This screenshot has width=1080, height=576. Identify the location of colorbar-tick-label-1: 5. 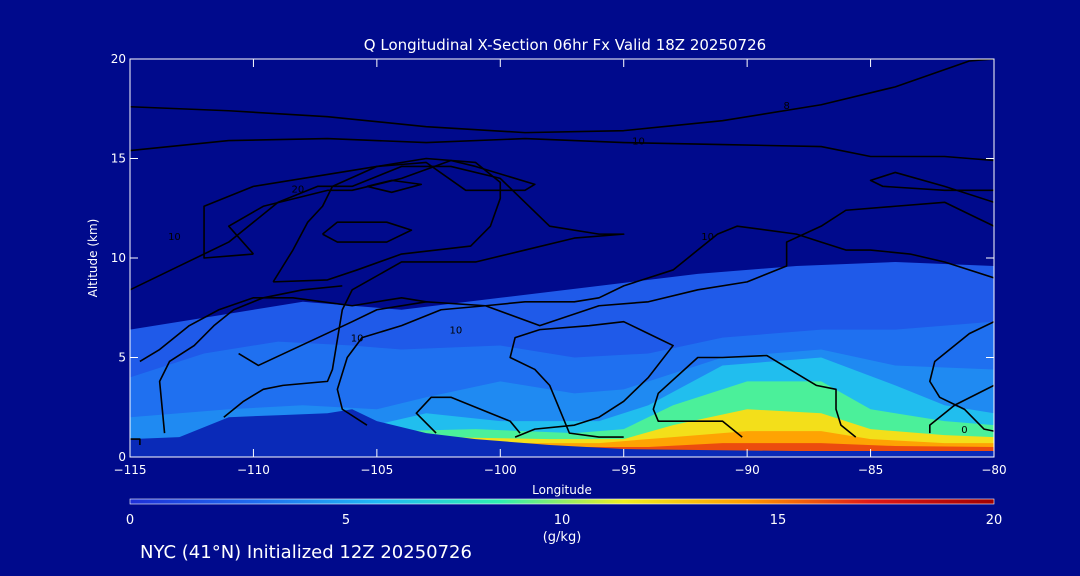
(346, 520).